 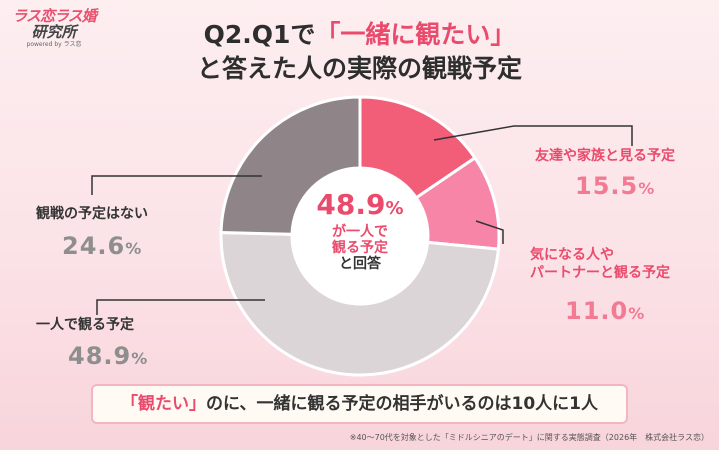 What do you see at coordinates (290, 165) in the screenshot?
I see `slice-no-plan` at bounding box center [290, 165].